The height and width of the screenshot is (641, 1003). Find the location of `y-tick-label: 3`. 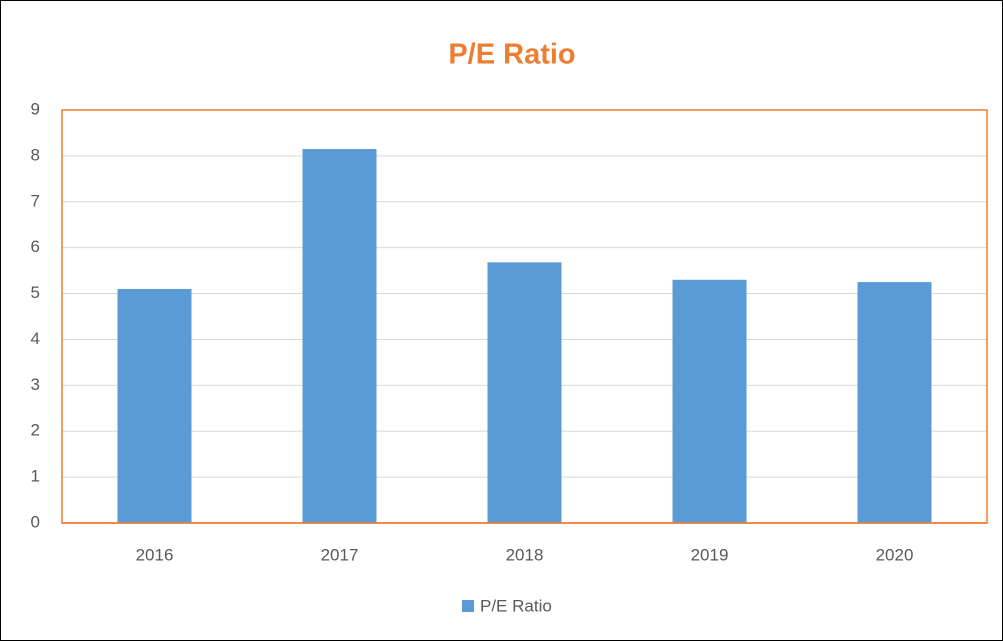

y-tick-label: 3 is located at coordinates (35, 384).